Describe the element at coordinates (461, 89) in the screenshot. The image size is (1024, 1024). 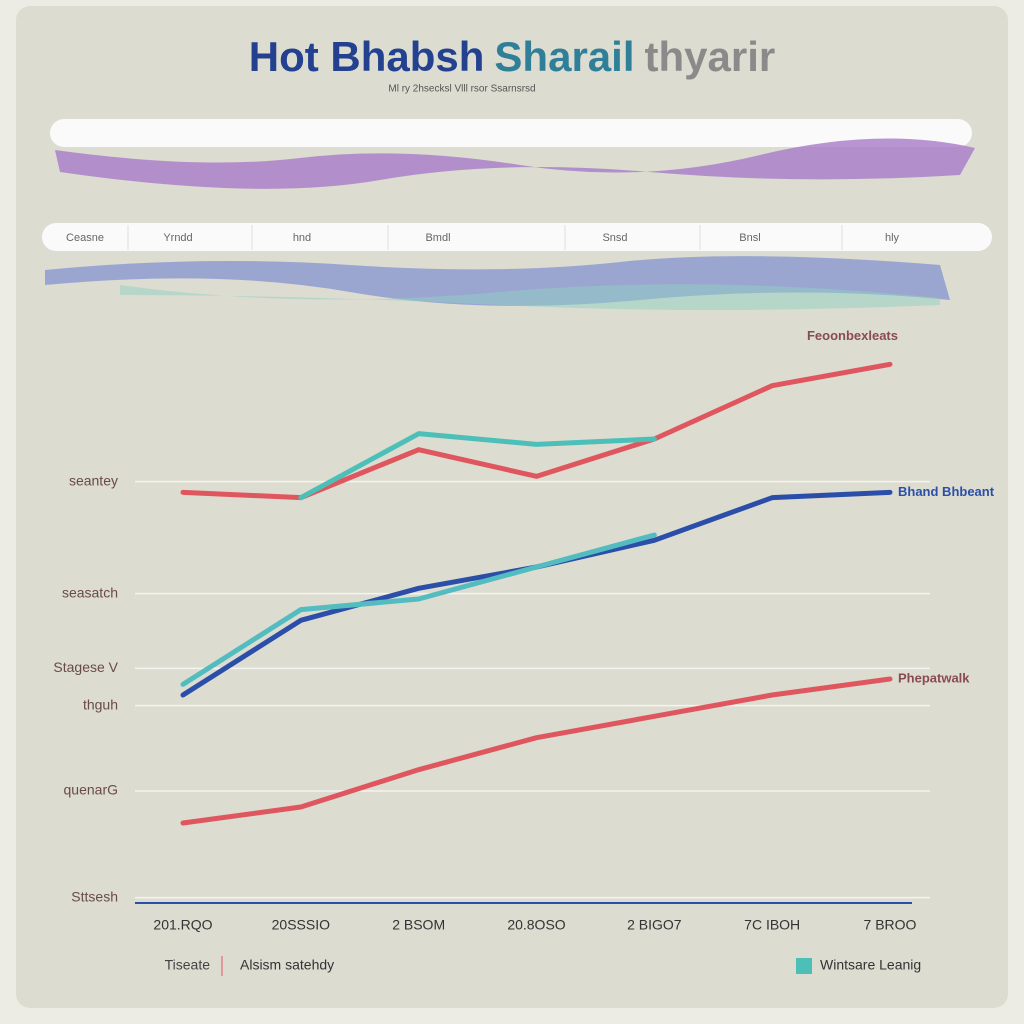
I see `subtitle: Ml ry 2hsecksl Vlll rsor Ssarnsrsd` at that location.